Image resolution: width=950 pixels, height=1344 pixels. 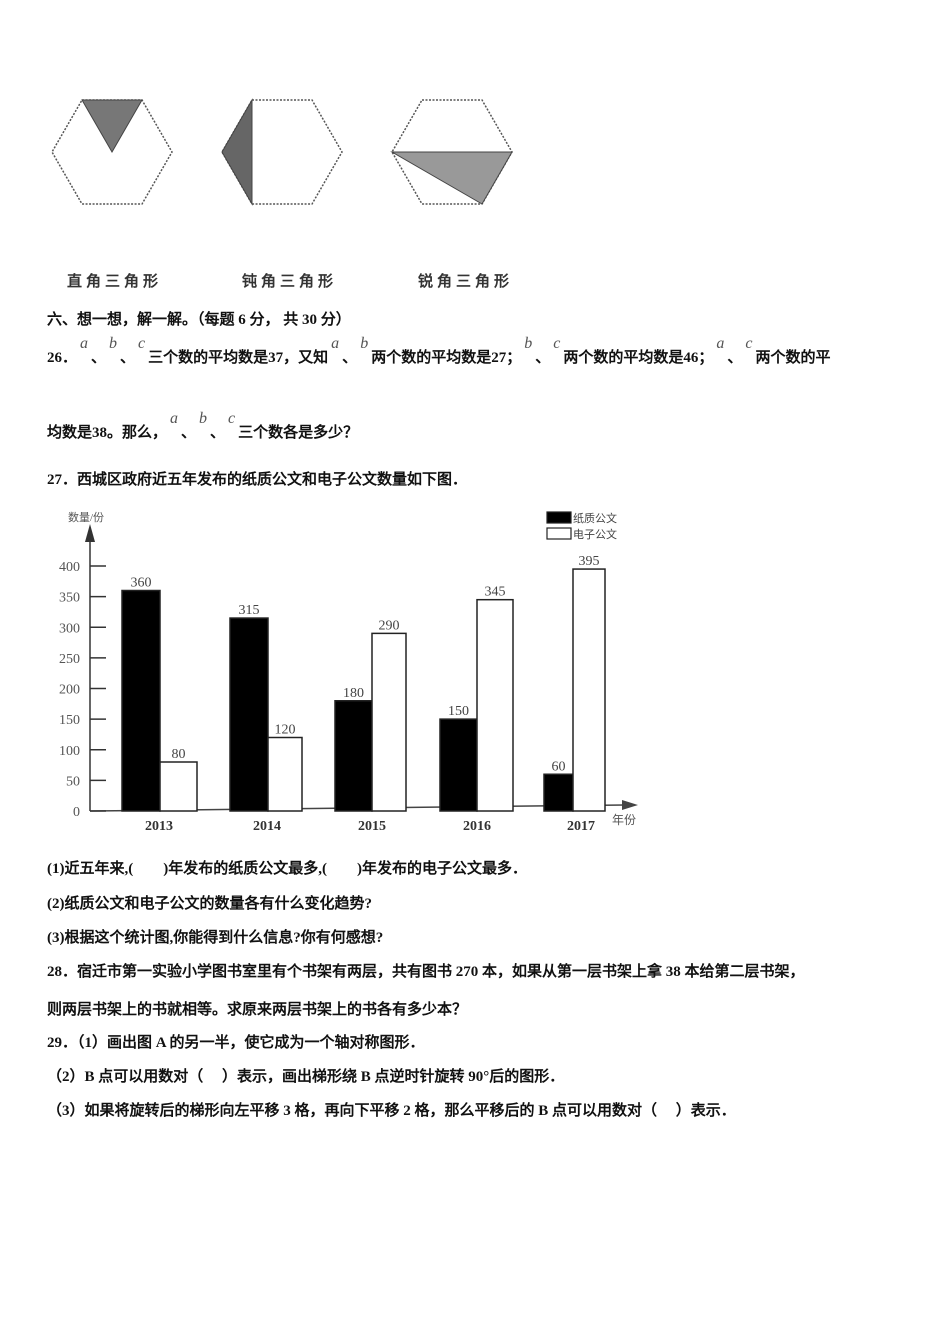 What do you see at coordinates (477, 826) in the screenshot?
I see `x-tick-label: 2016` at bounding box center [477, 826].